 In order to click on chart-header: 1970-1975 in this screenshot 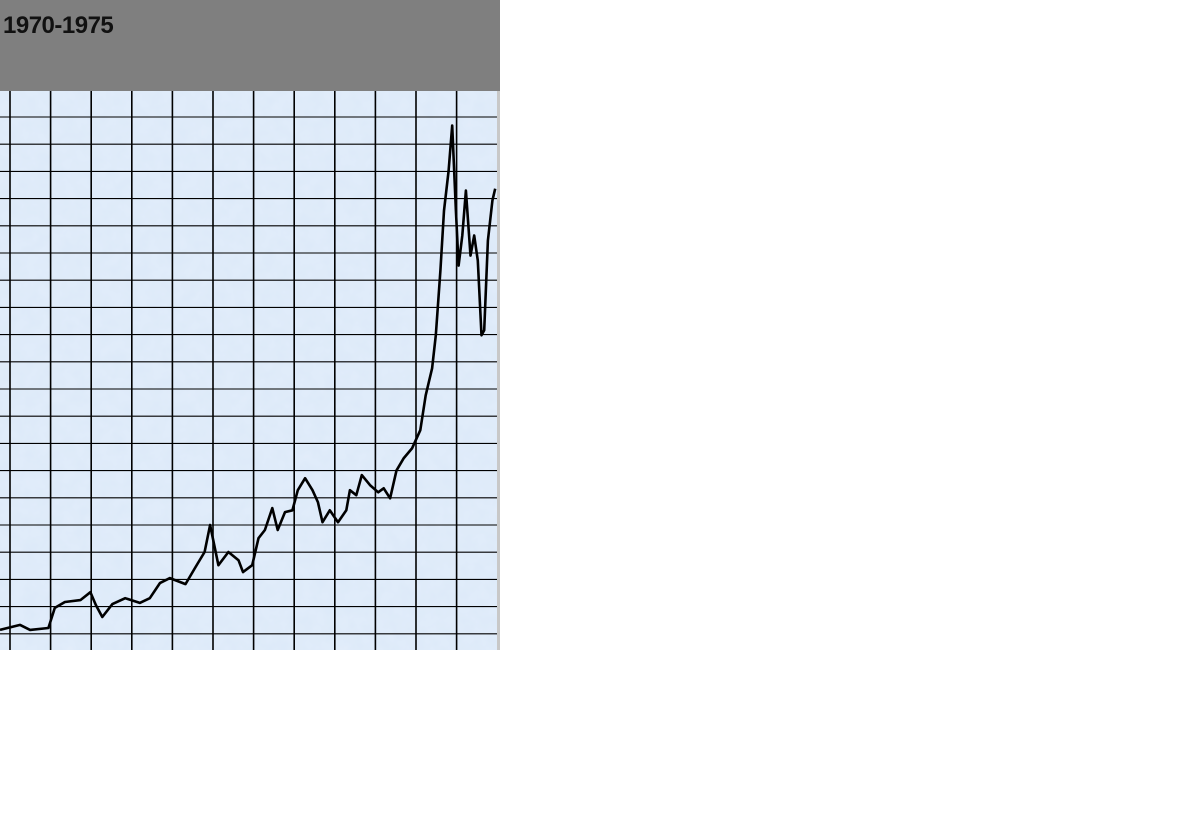, I will do `click(250, 45)`.